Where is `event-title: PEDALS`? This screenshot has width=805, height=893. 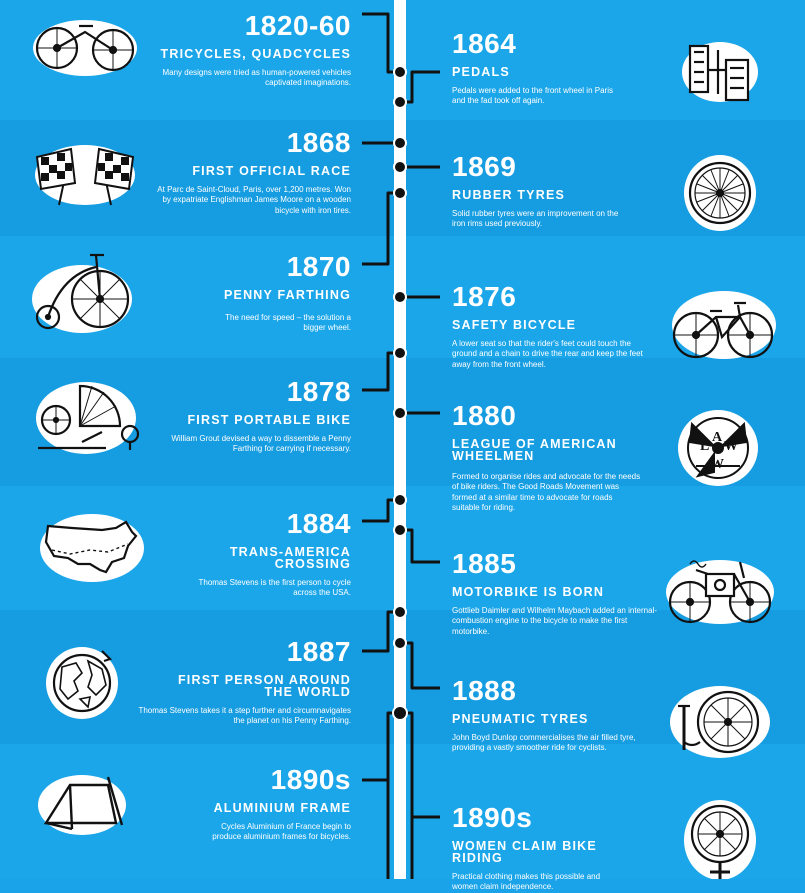 event-title: PEDALS is located at coordinates (481, 72).